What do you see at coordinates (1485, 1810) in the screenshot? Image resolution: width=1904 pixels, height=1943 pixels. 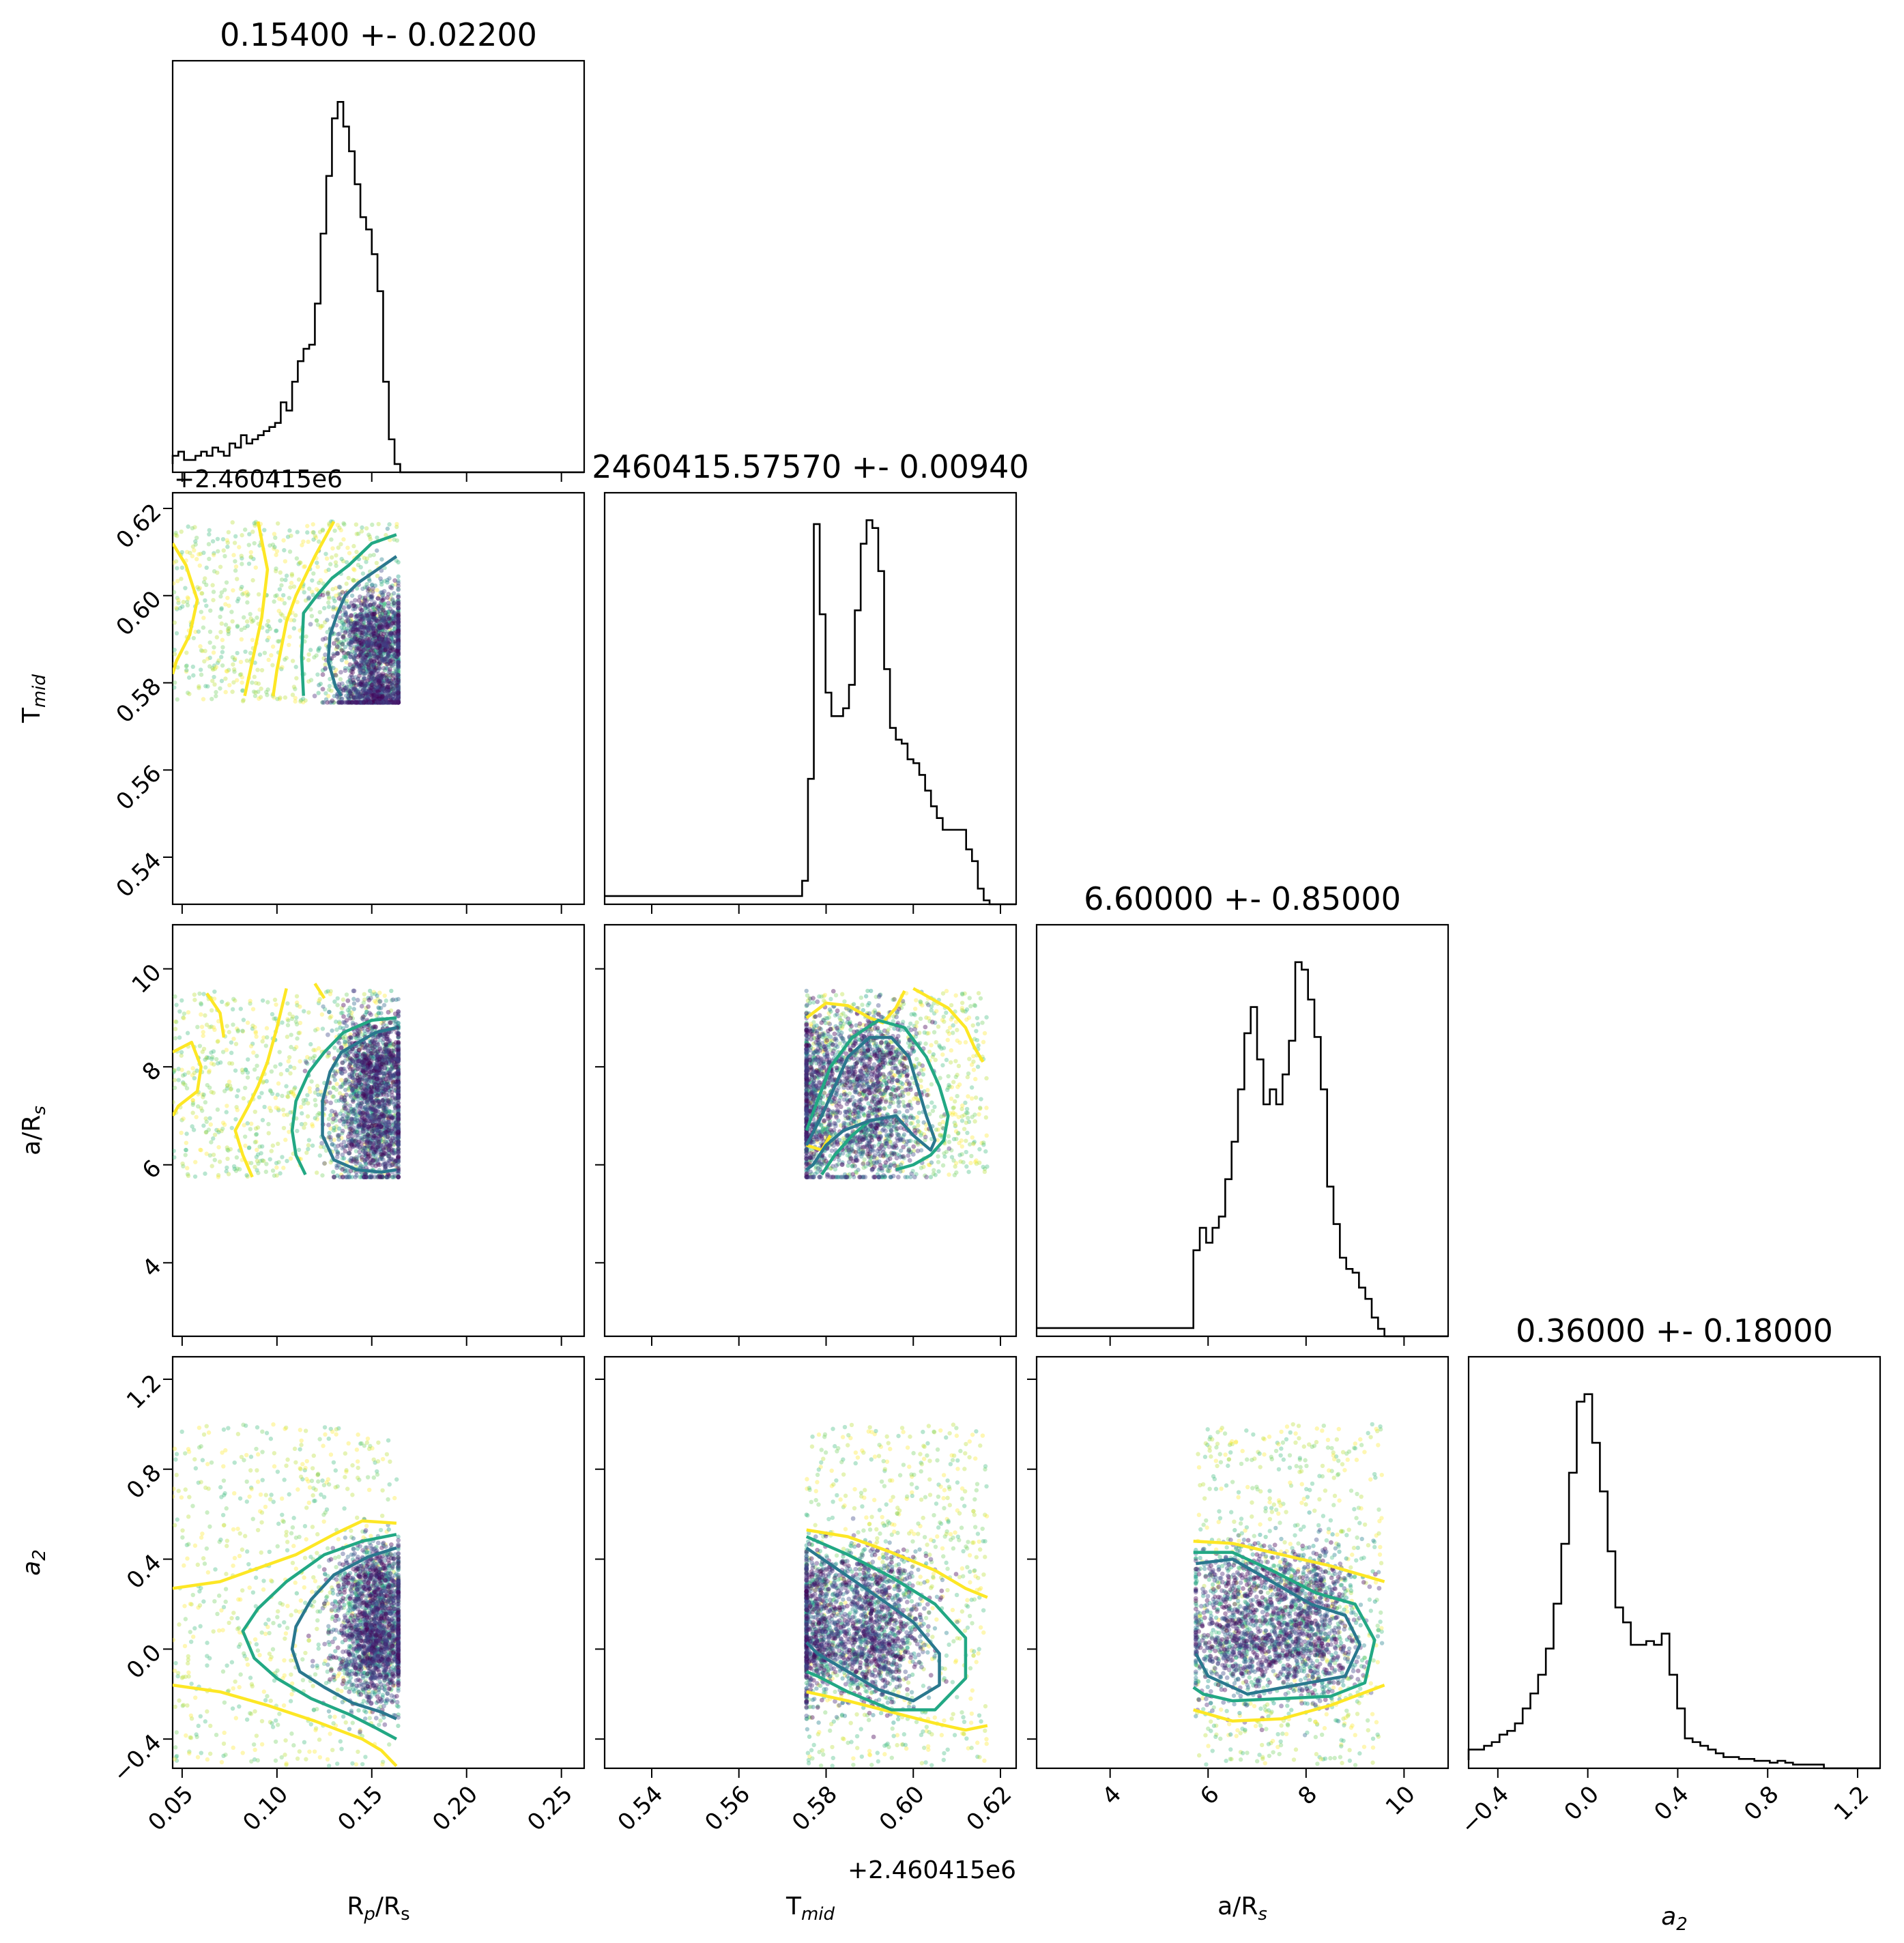 I see `x-tick-label: −0.4` at bounding box center [1485, 1810].